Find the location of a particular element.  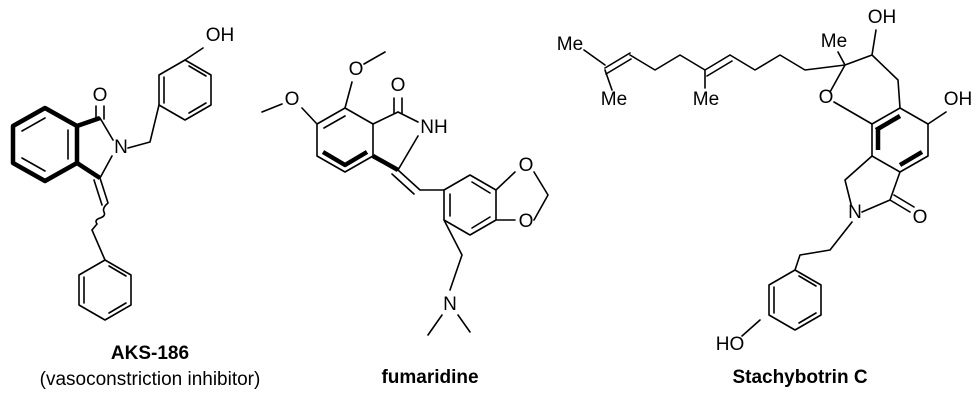

molecule-name: fumaridine is located at coordinates (429, 377).